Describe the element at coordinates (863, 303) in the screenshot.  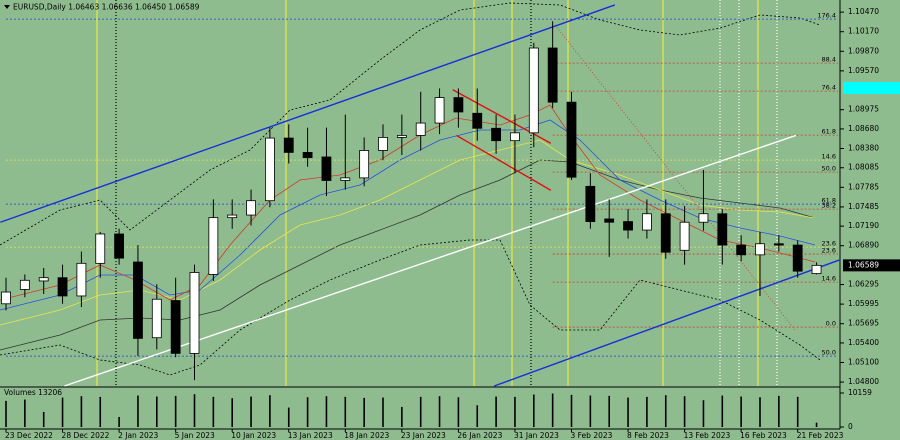
I see `y-tick-label: 1.05995` at that location.